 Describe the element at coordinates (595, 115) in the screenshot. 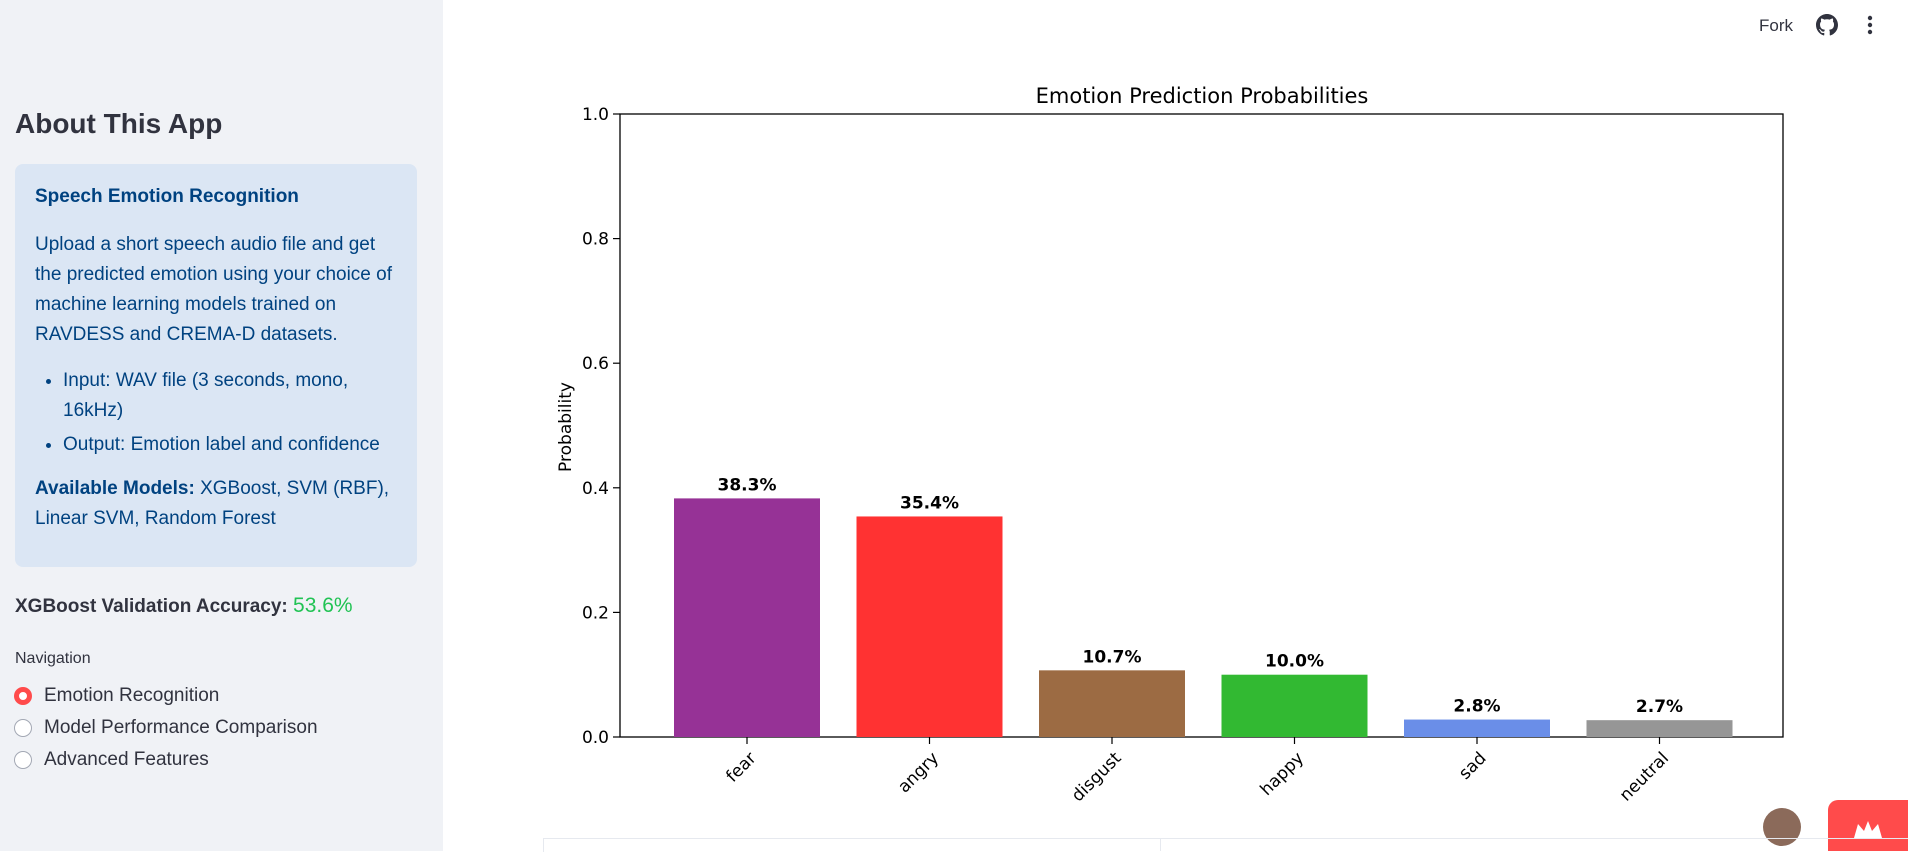

I see `y-tick-label: 1.0` at that location.